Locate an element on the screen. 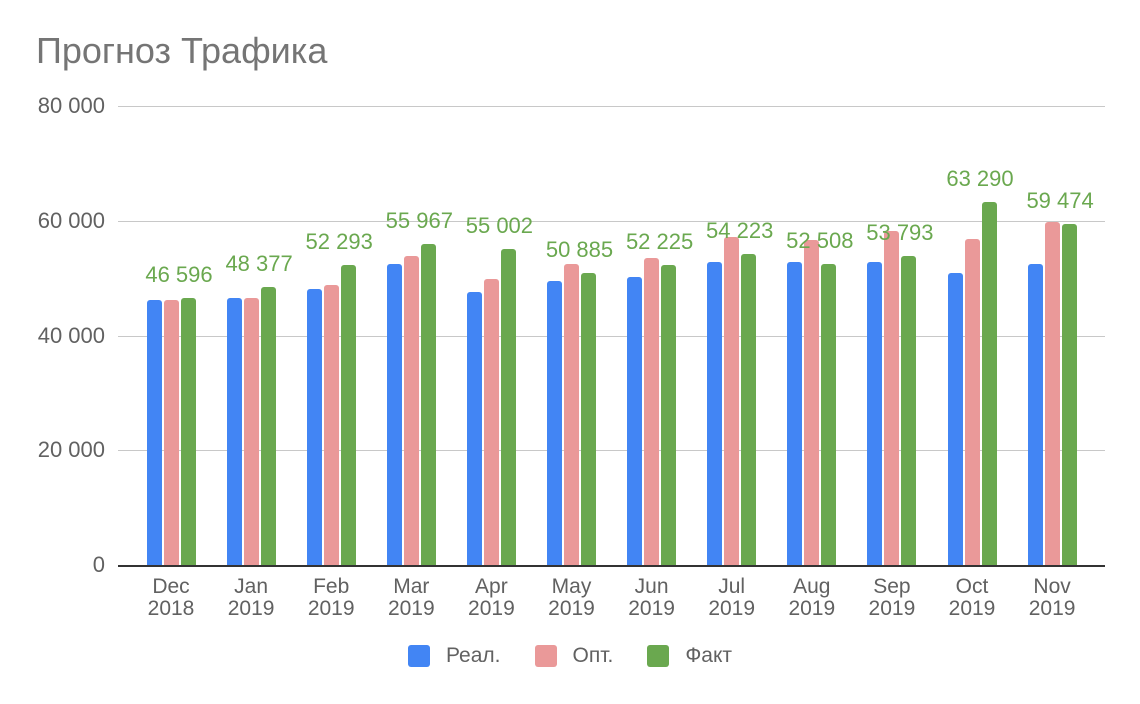 The height and width of the screenshot is (704, 1140). x-tick-label: Jun 2019 is located at coordinates (651, 598).